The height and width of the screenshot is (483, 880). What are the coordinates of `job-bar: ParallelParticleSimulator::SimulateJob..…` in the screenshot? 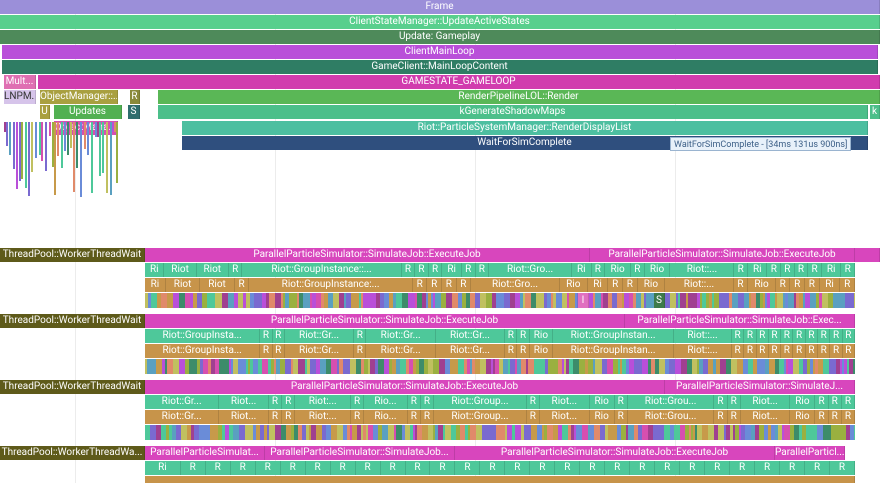 It's located at (360, 453).